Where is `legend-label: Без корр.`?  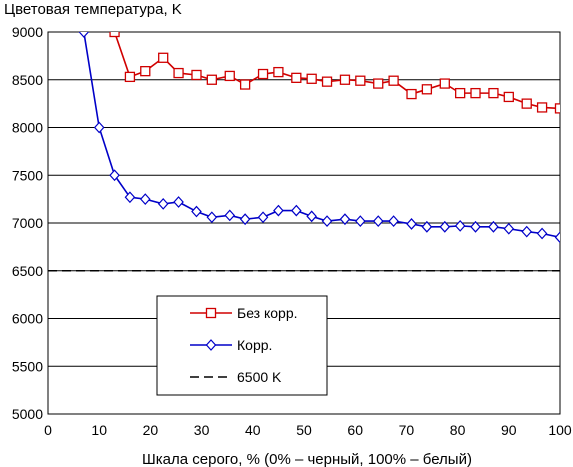 legend-label: Без корр. is located at coordinates (267, 313).